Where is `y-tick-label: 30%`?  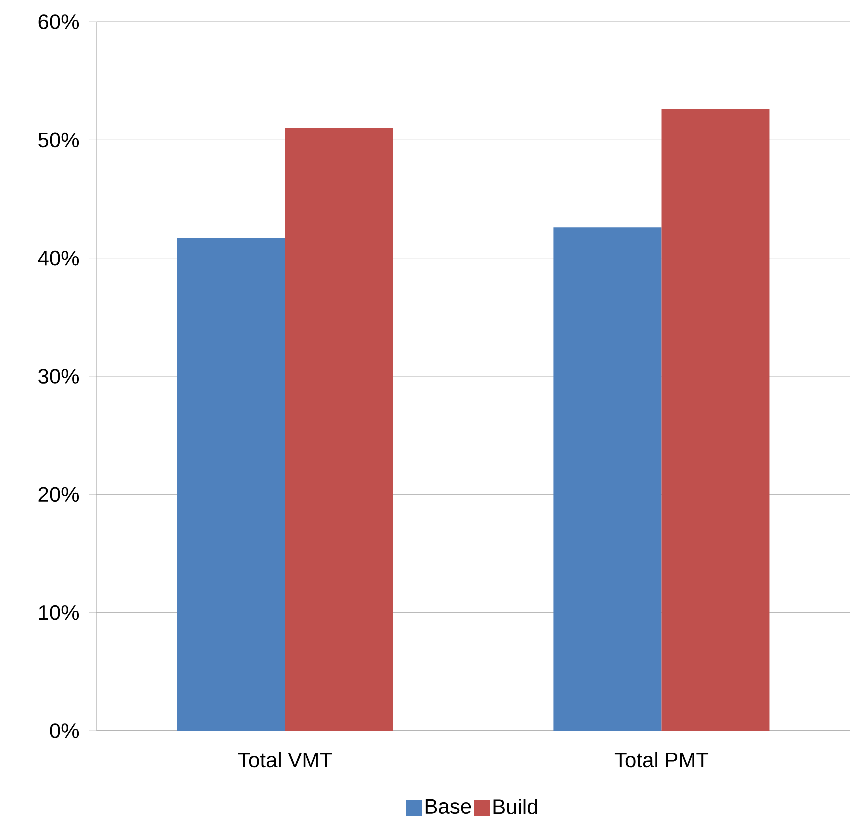
y-tick-label: 30% is located at coordinates (59, 376).